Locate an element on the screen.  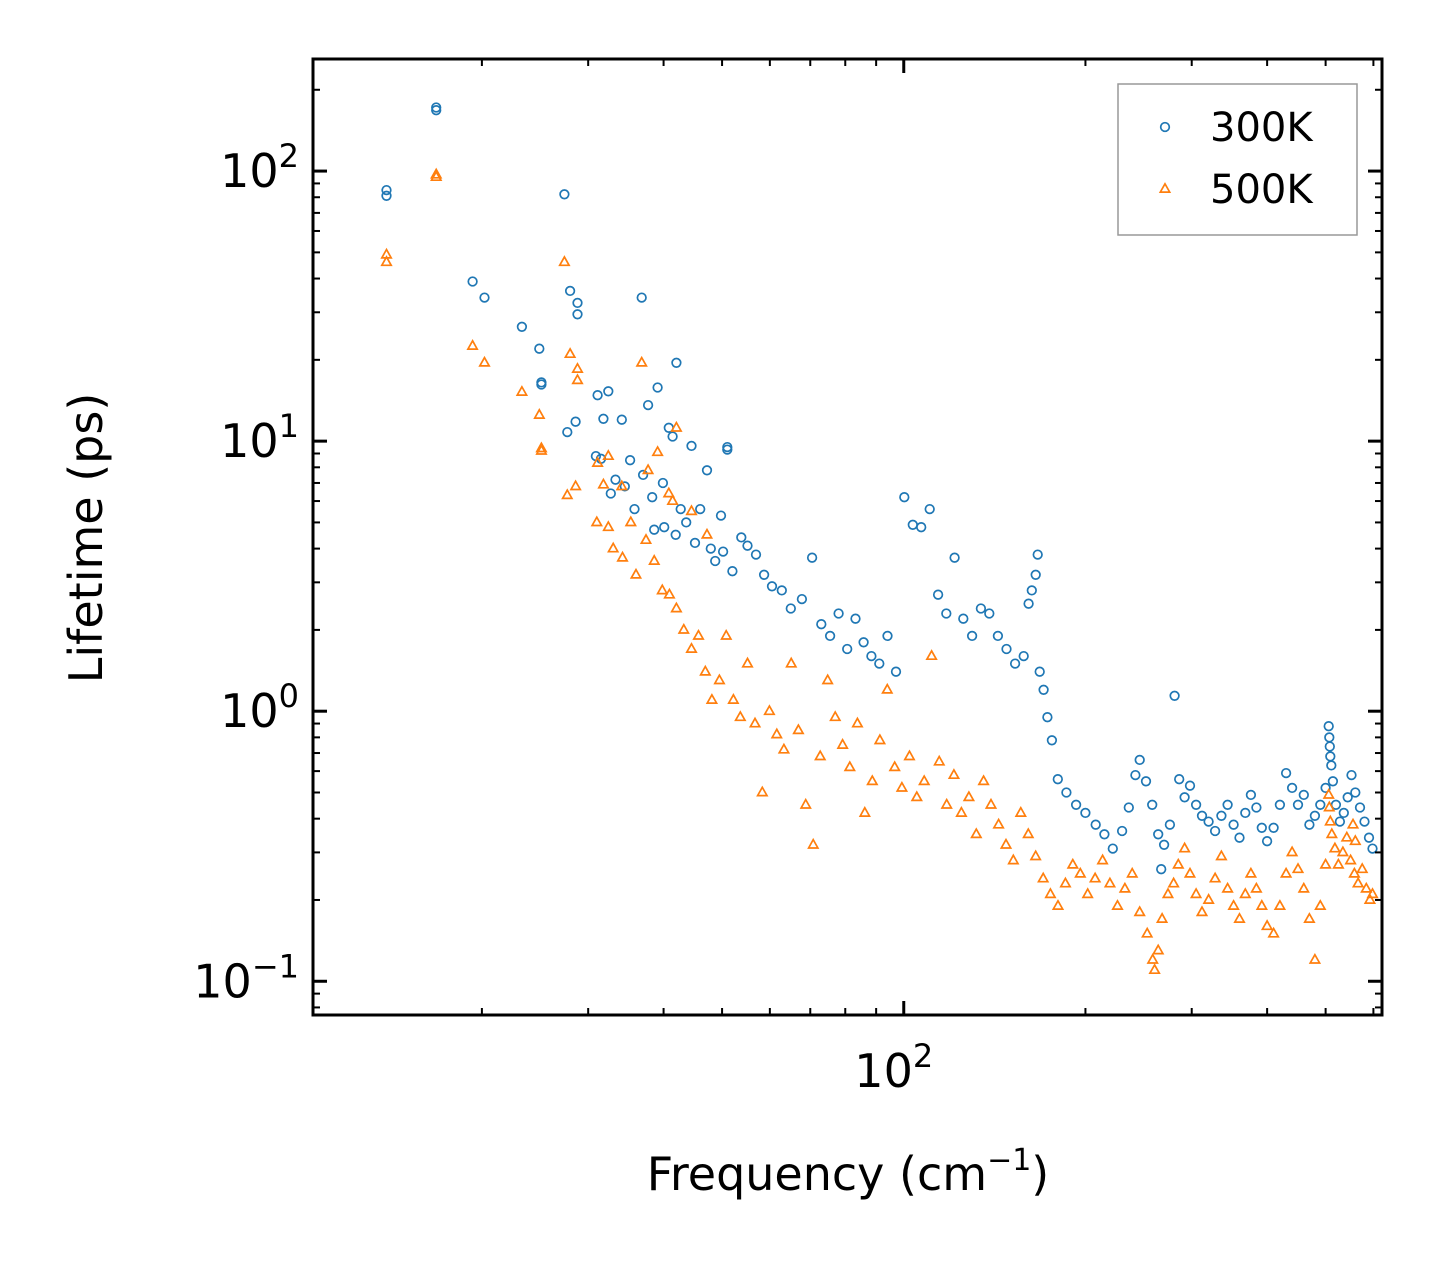
y-tick-label: 10⁻¹ is located at coordinates (246, 977).